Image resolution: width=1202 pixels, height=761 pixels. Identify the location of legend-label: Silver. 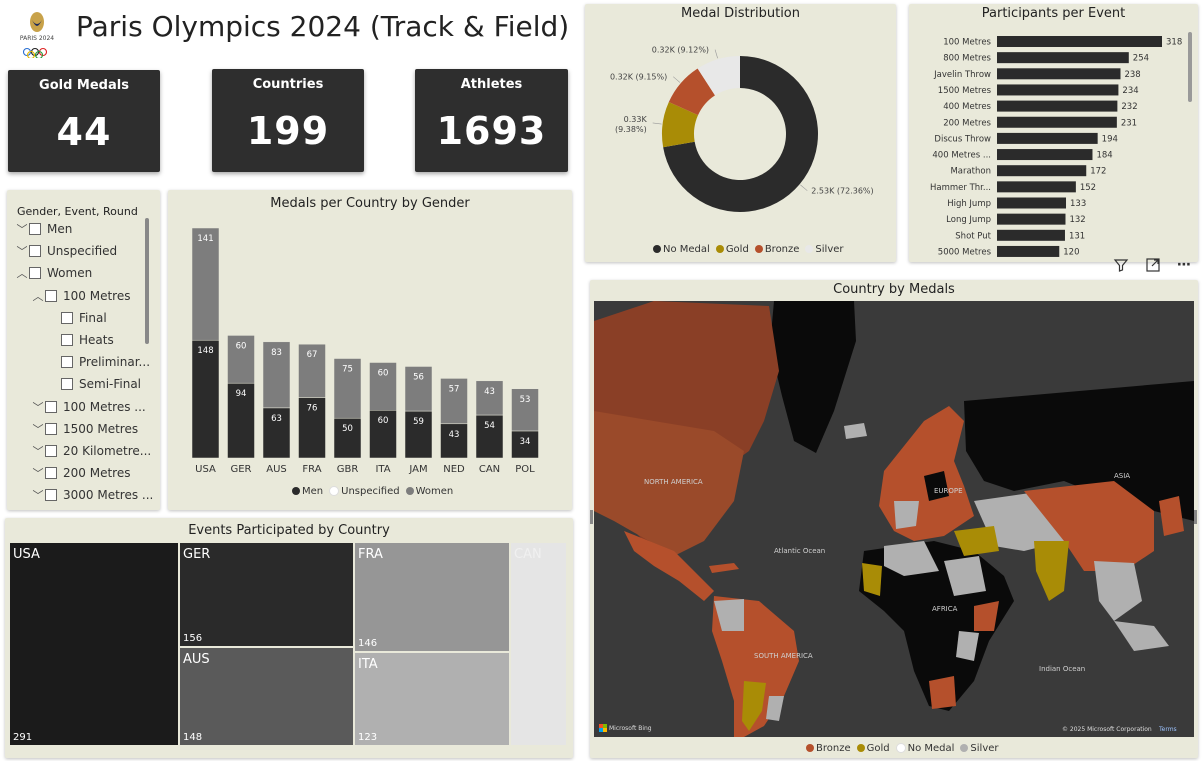
(829, 249).